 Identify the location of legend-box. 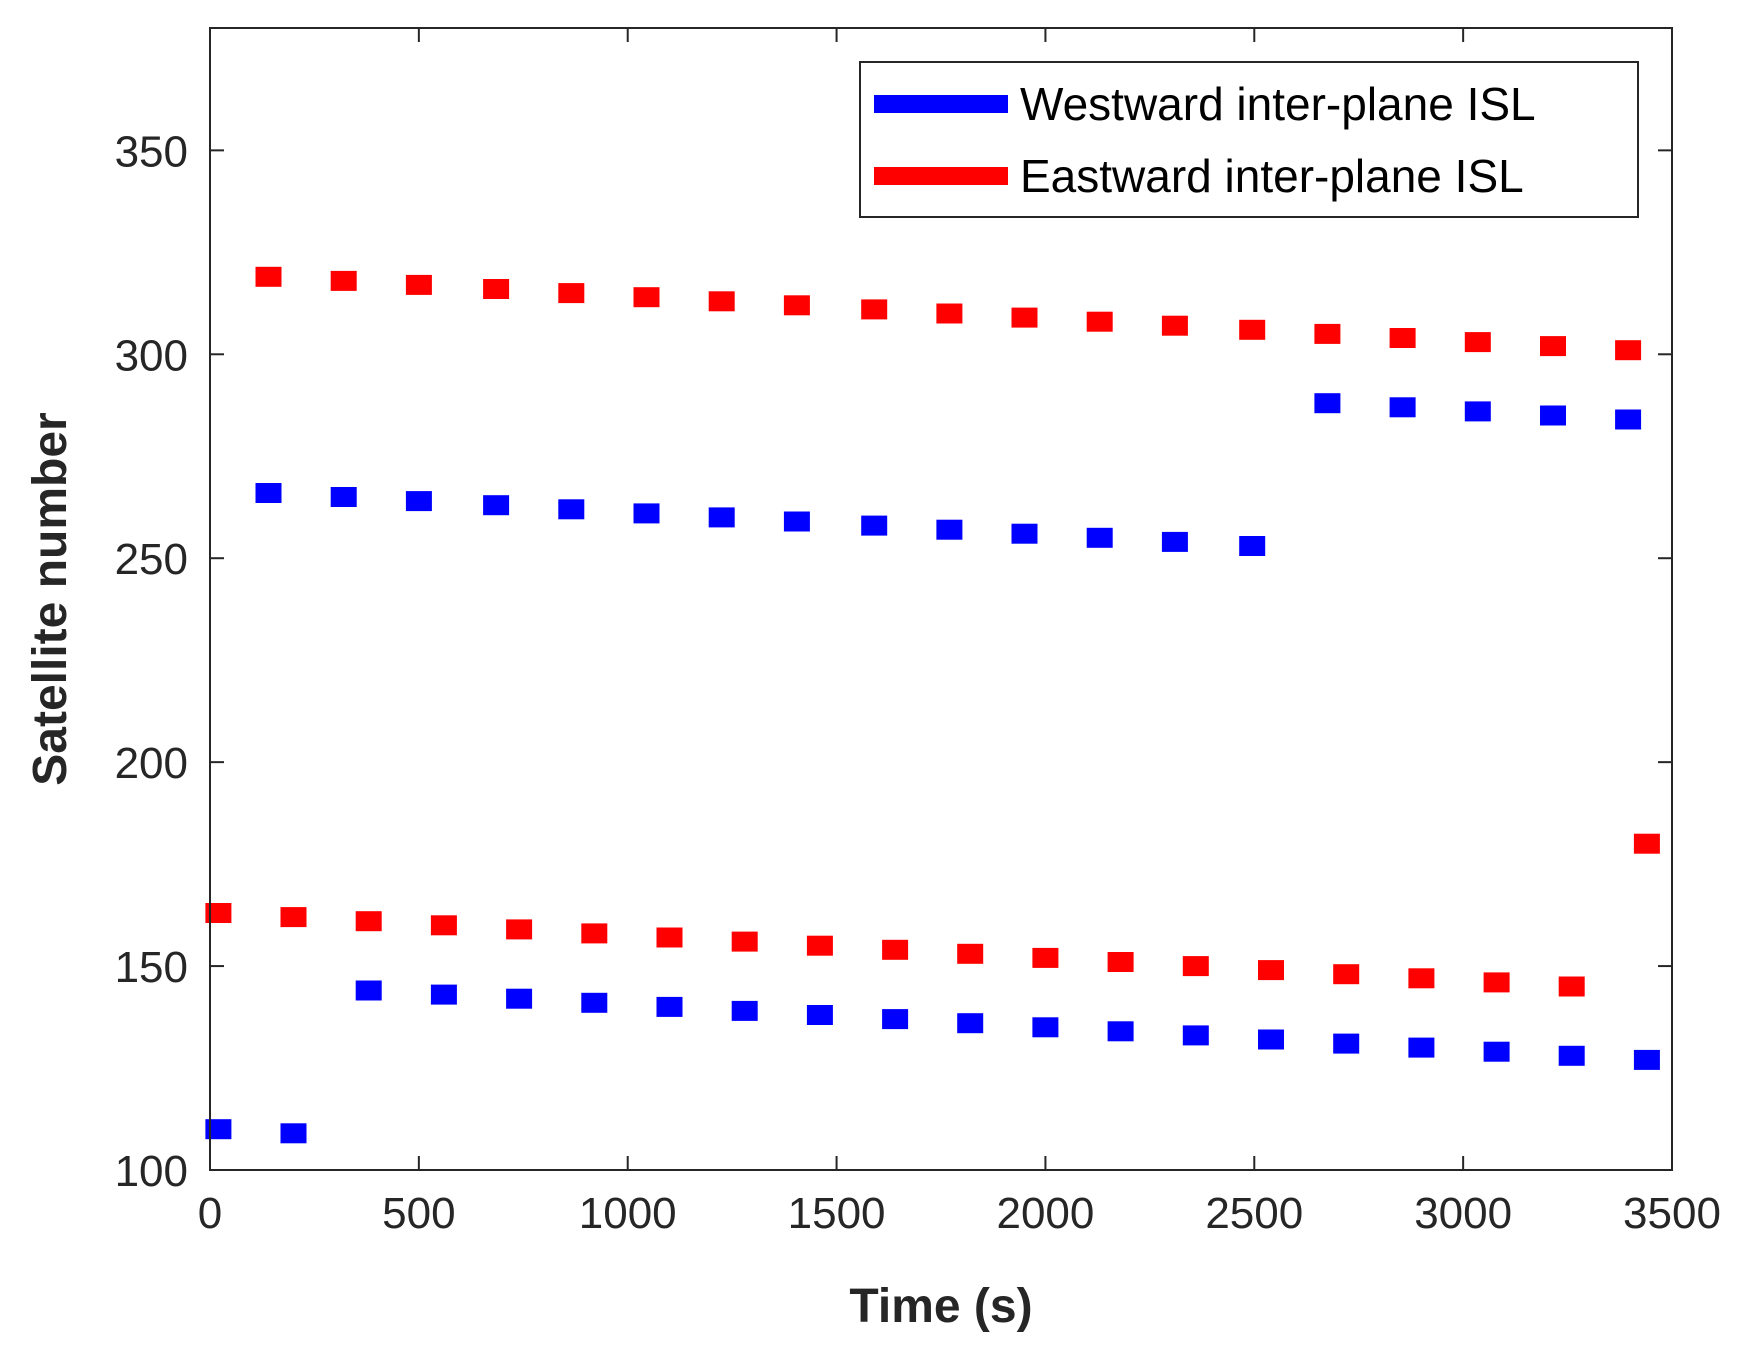
(1249, 139).